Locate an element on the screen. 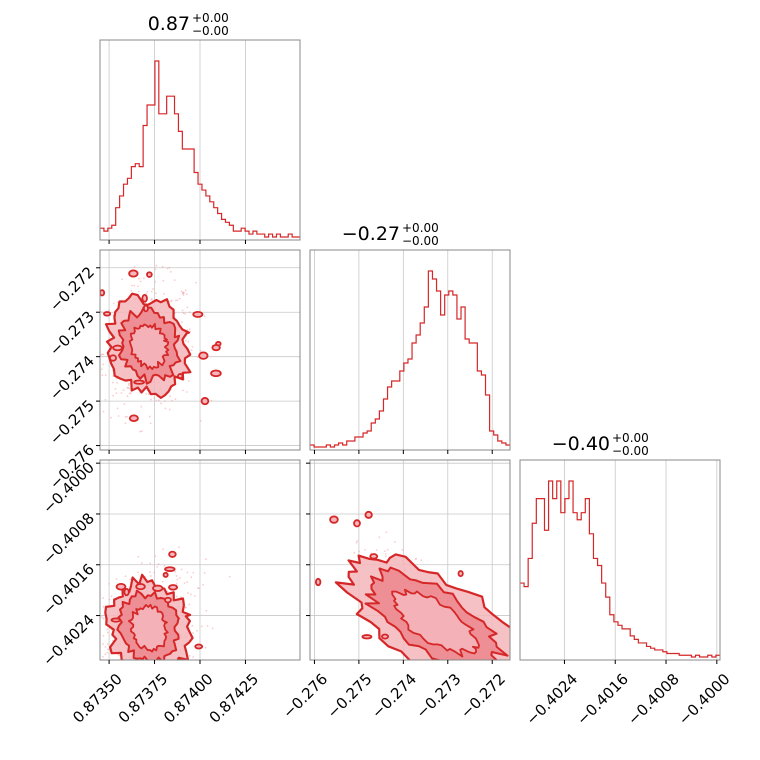 Image resolution: width=760 pixels, height=760 pixels. y-tick-label-1-2: −0.274 is located at coordinates (72, 378).